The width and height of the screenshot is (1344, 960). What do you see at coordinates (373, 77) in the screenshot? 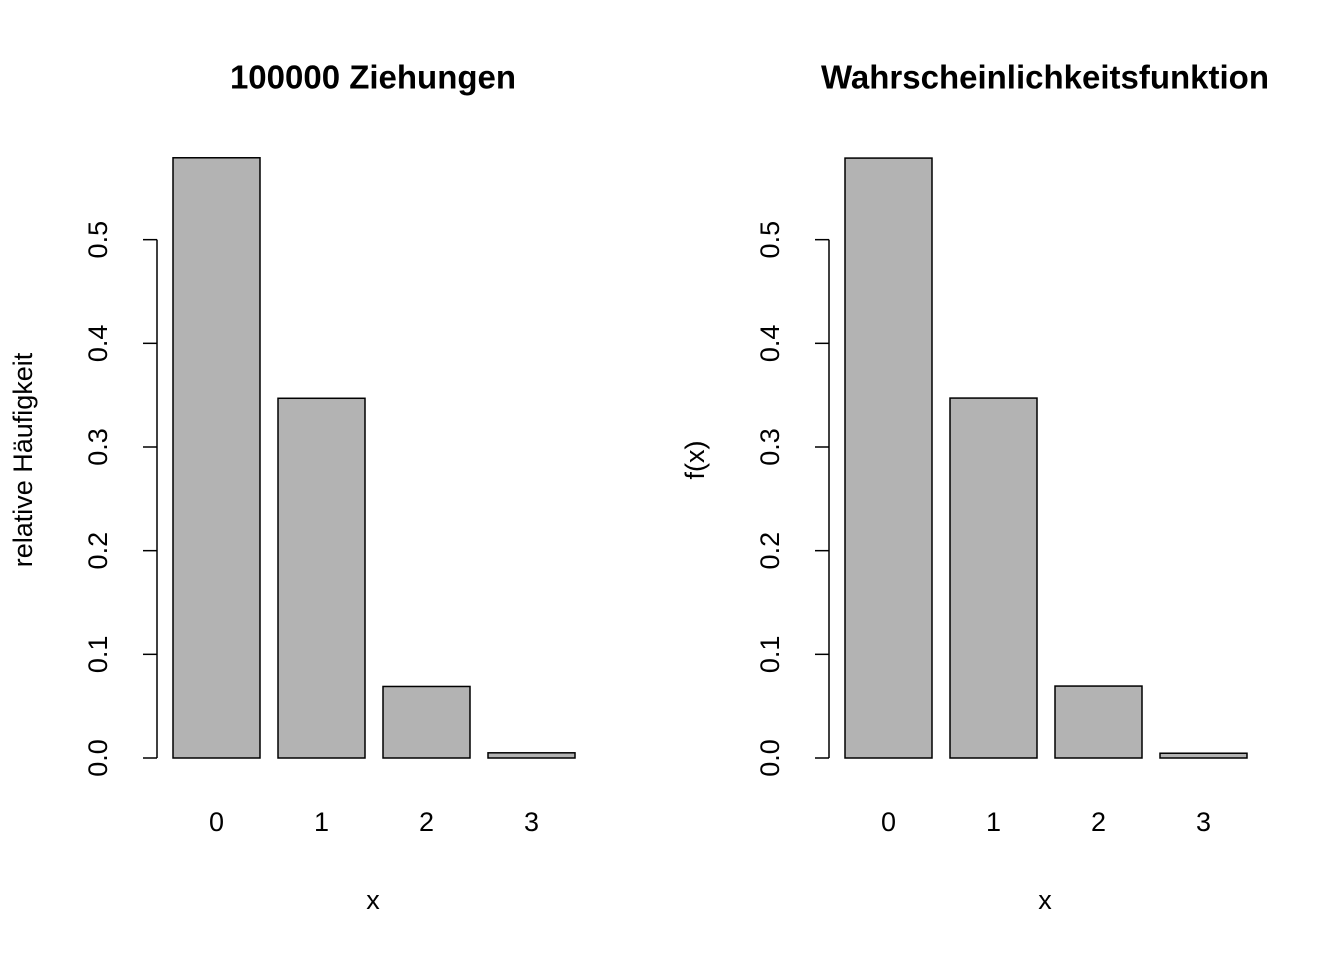
I see `chart-title: 100000 Ziehungen` at bounding box center [373, 77].